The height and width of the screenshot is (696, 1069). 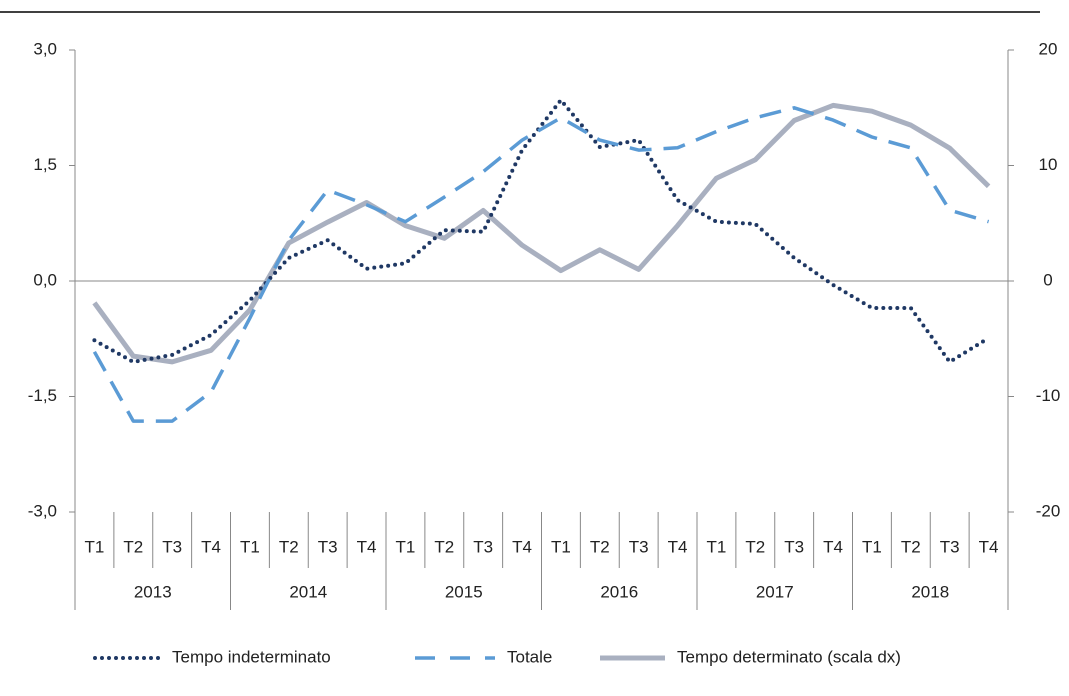 What do you see at coordinates (930, 591) in the screenshot?
I see `year-label: 2018` at bounding box center [930, 591].